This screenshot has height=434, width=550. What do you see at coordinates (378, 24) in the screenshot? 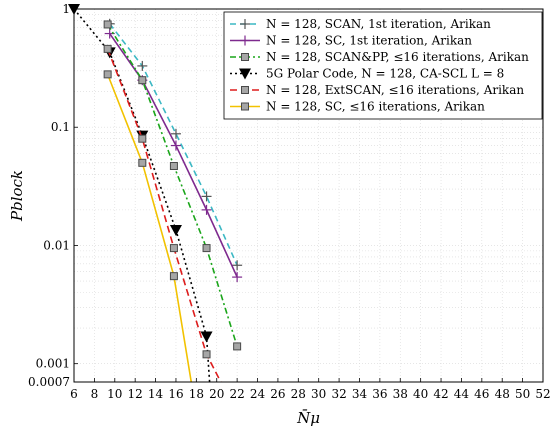
I see `legend-label: N = 128, SCAN, 1st iteration, Arikan` at bounding box center [378, 24].